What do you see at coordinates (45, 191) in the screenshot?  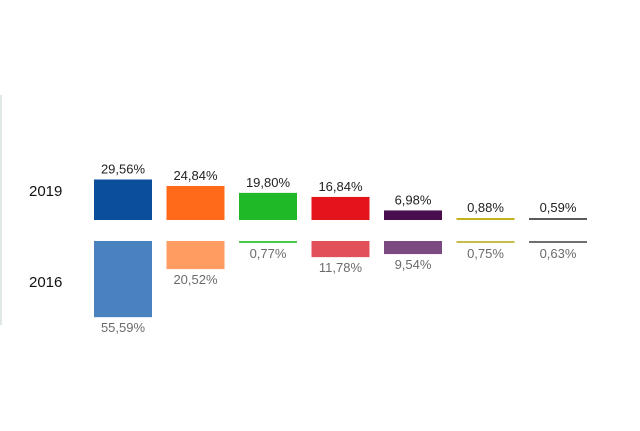 I see `year-label-2019: 2019` at bounding box center [45, 191].